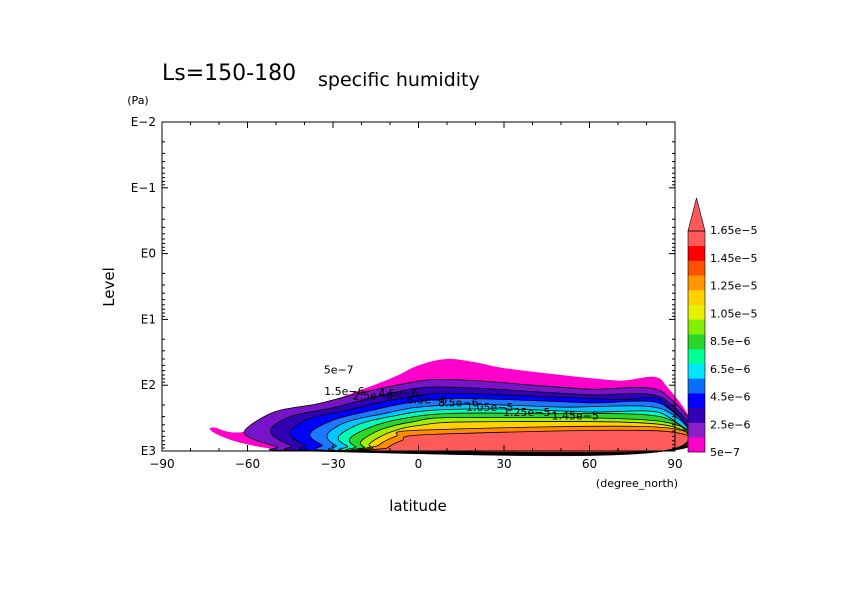 This screenshot has height=595, width=842. I want to click on colorbar-label-8: 1.65e−5, so click(733, 230).